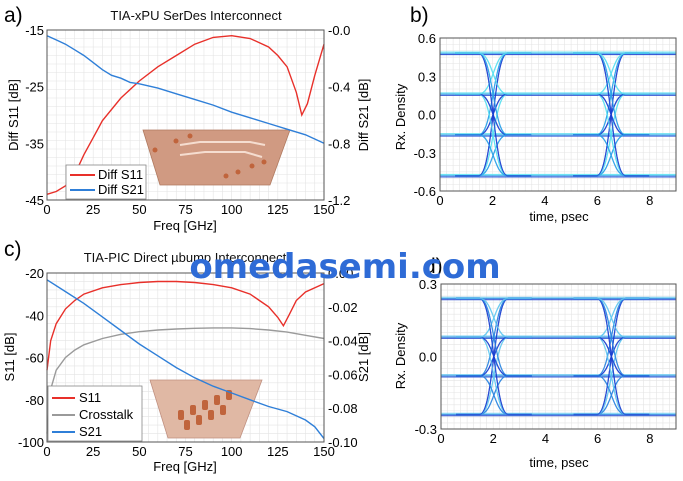 The height and width of the screenshot is (481, 683). What do you see at coordinates (343, 442) in the screenshot?
I see `y2-tick-label: -0.10` at bounding box center [343, 442].